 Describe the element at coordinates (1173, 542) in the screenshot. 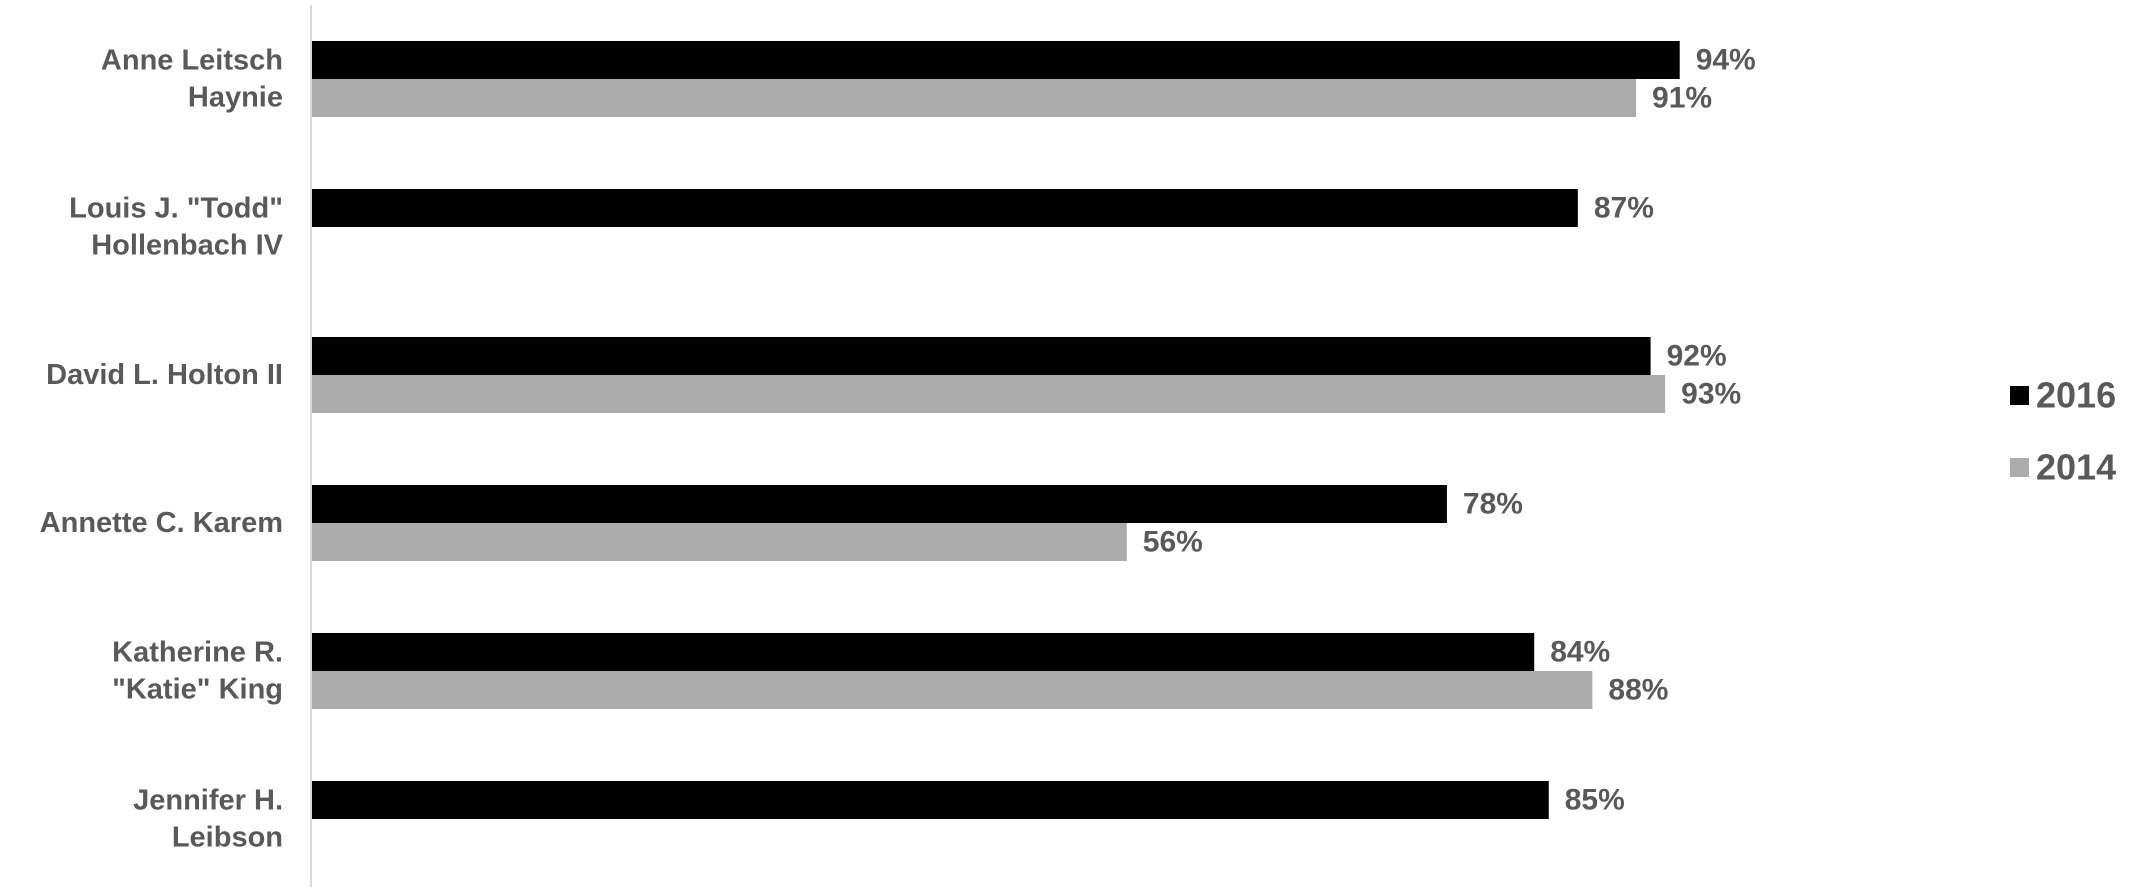

I see `value-label-2014-3: 56%` at that location.